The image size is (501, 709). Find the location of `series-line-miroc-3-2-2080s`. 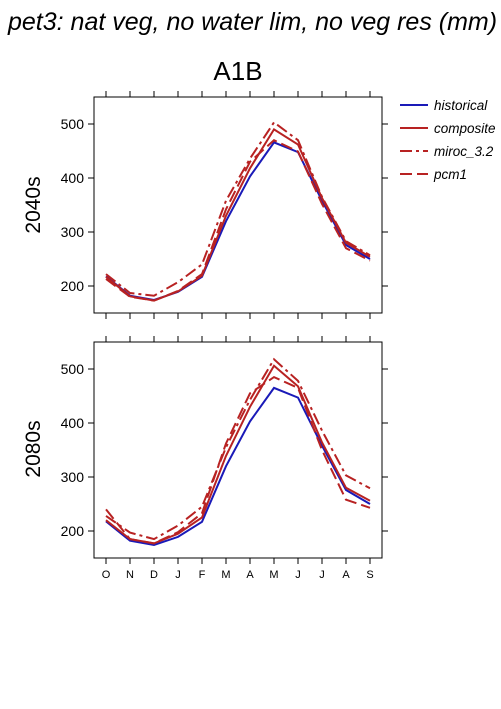

series-line-miroc-3-2-2080s is located at coordinates (238, 449).